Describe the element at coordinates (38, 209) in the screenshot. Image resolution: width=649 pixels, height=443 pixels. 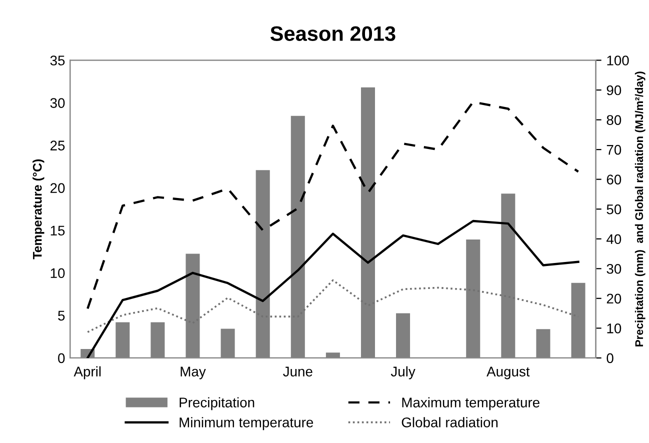
I see `y-axis-title: Temperature (°C)` at that location.